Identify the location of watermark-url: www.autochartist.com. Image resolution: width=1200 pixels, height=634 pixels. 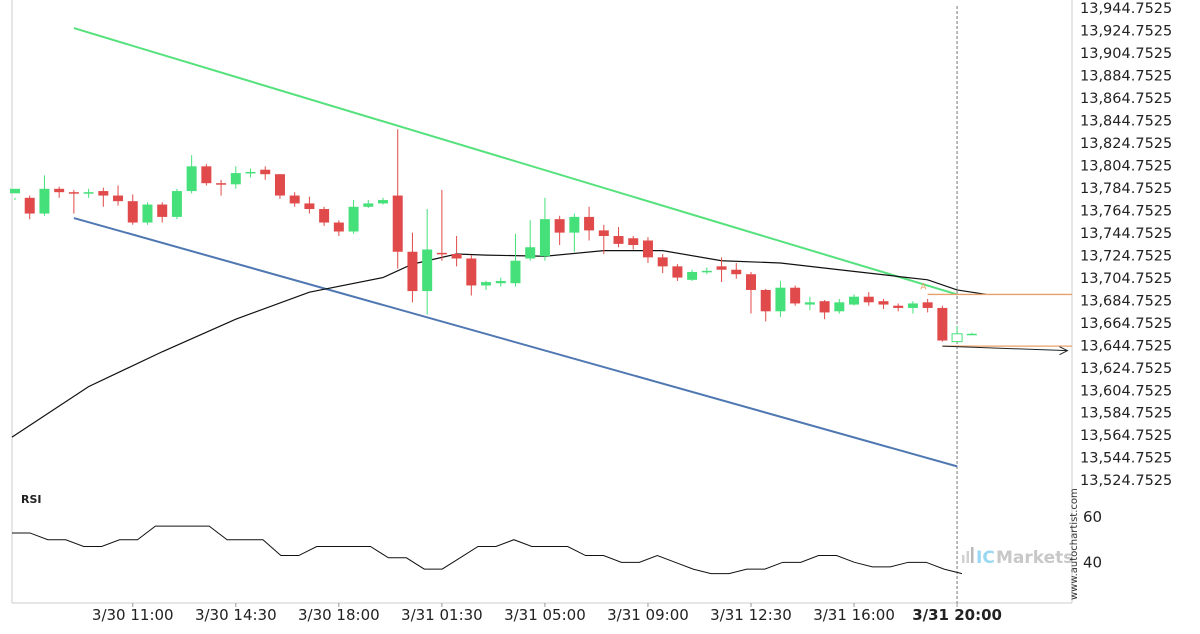
(1074, 544).